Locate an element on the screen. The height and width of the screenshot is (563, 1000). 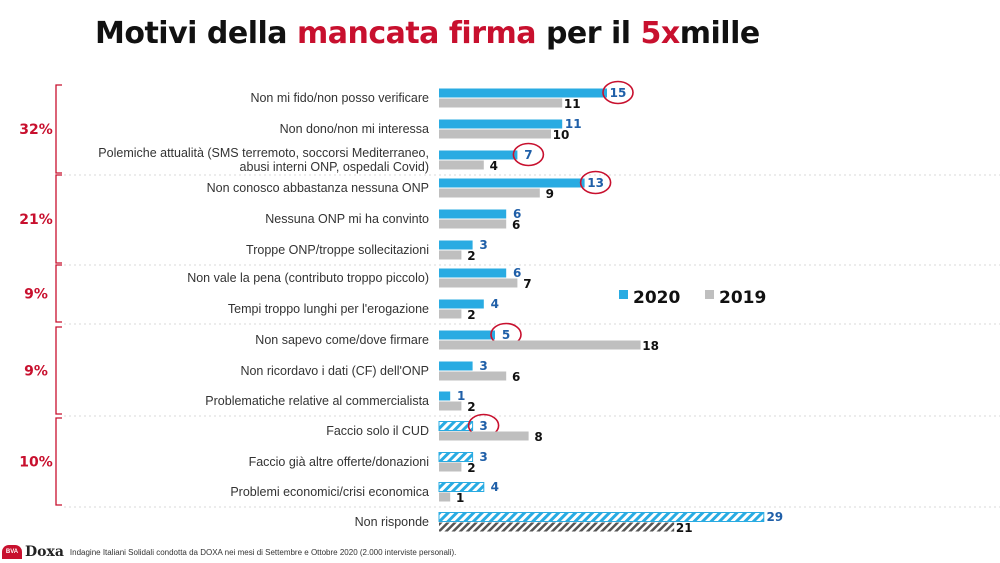
group-bracket: 21% is located at coordinates (40, 219).